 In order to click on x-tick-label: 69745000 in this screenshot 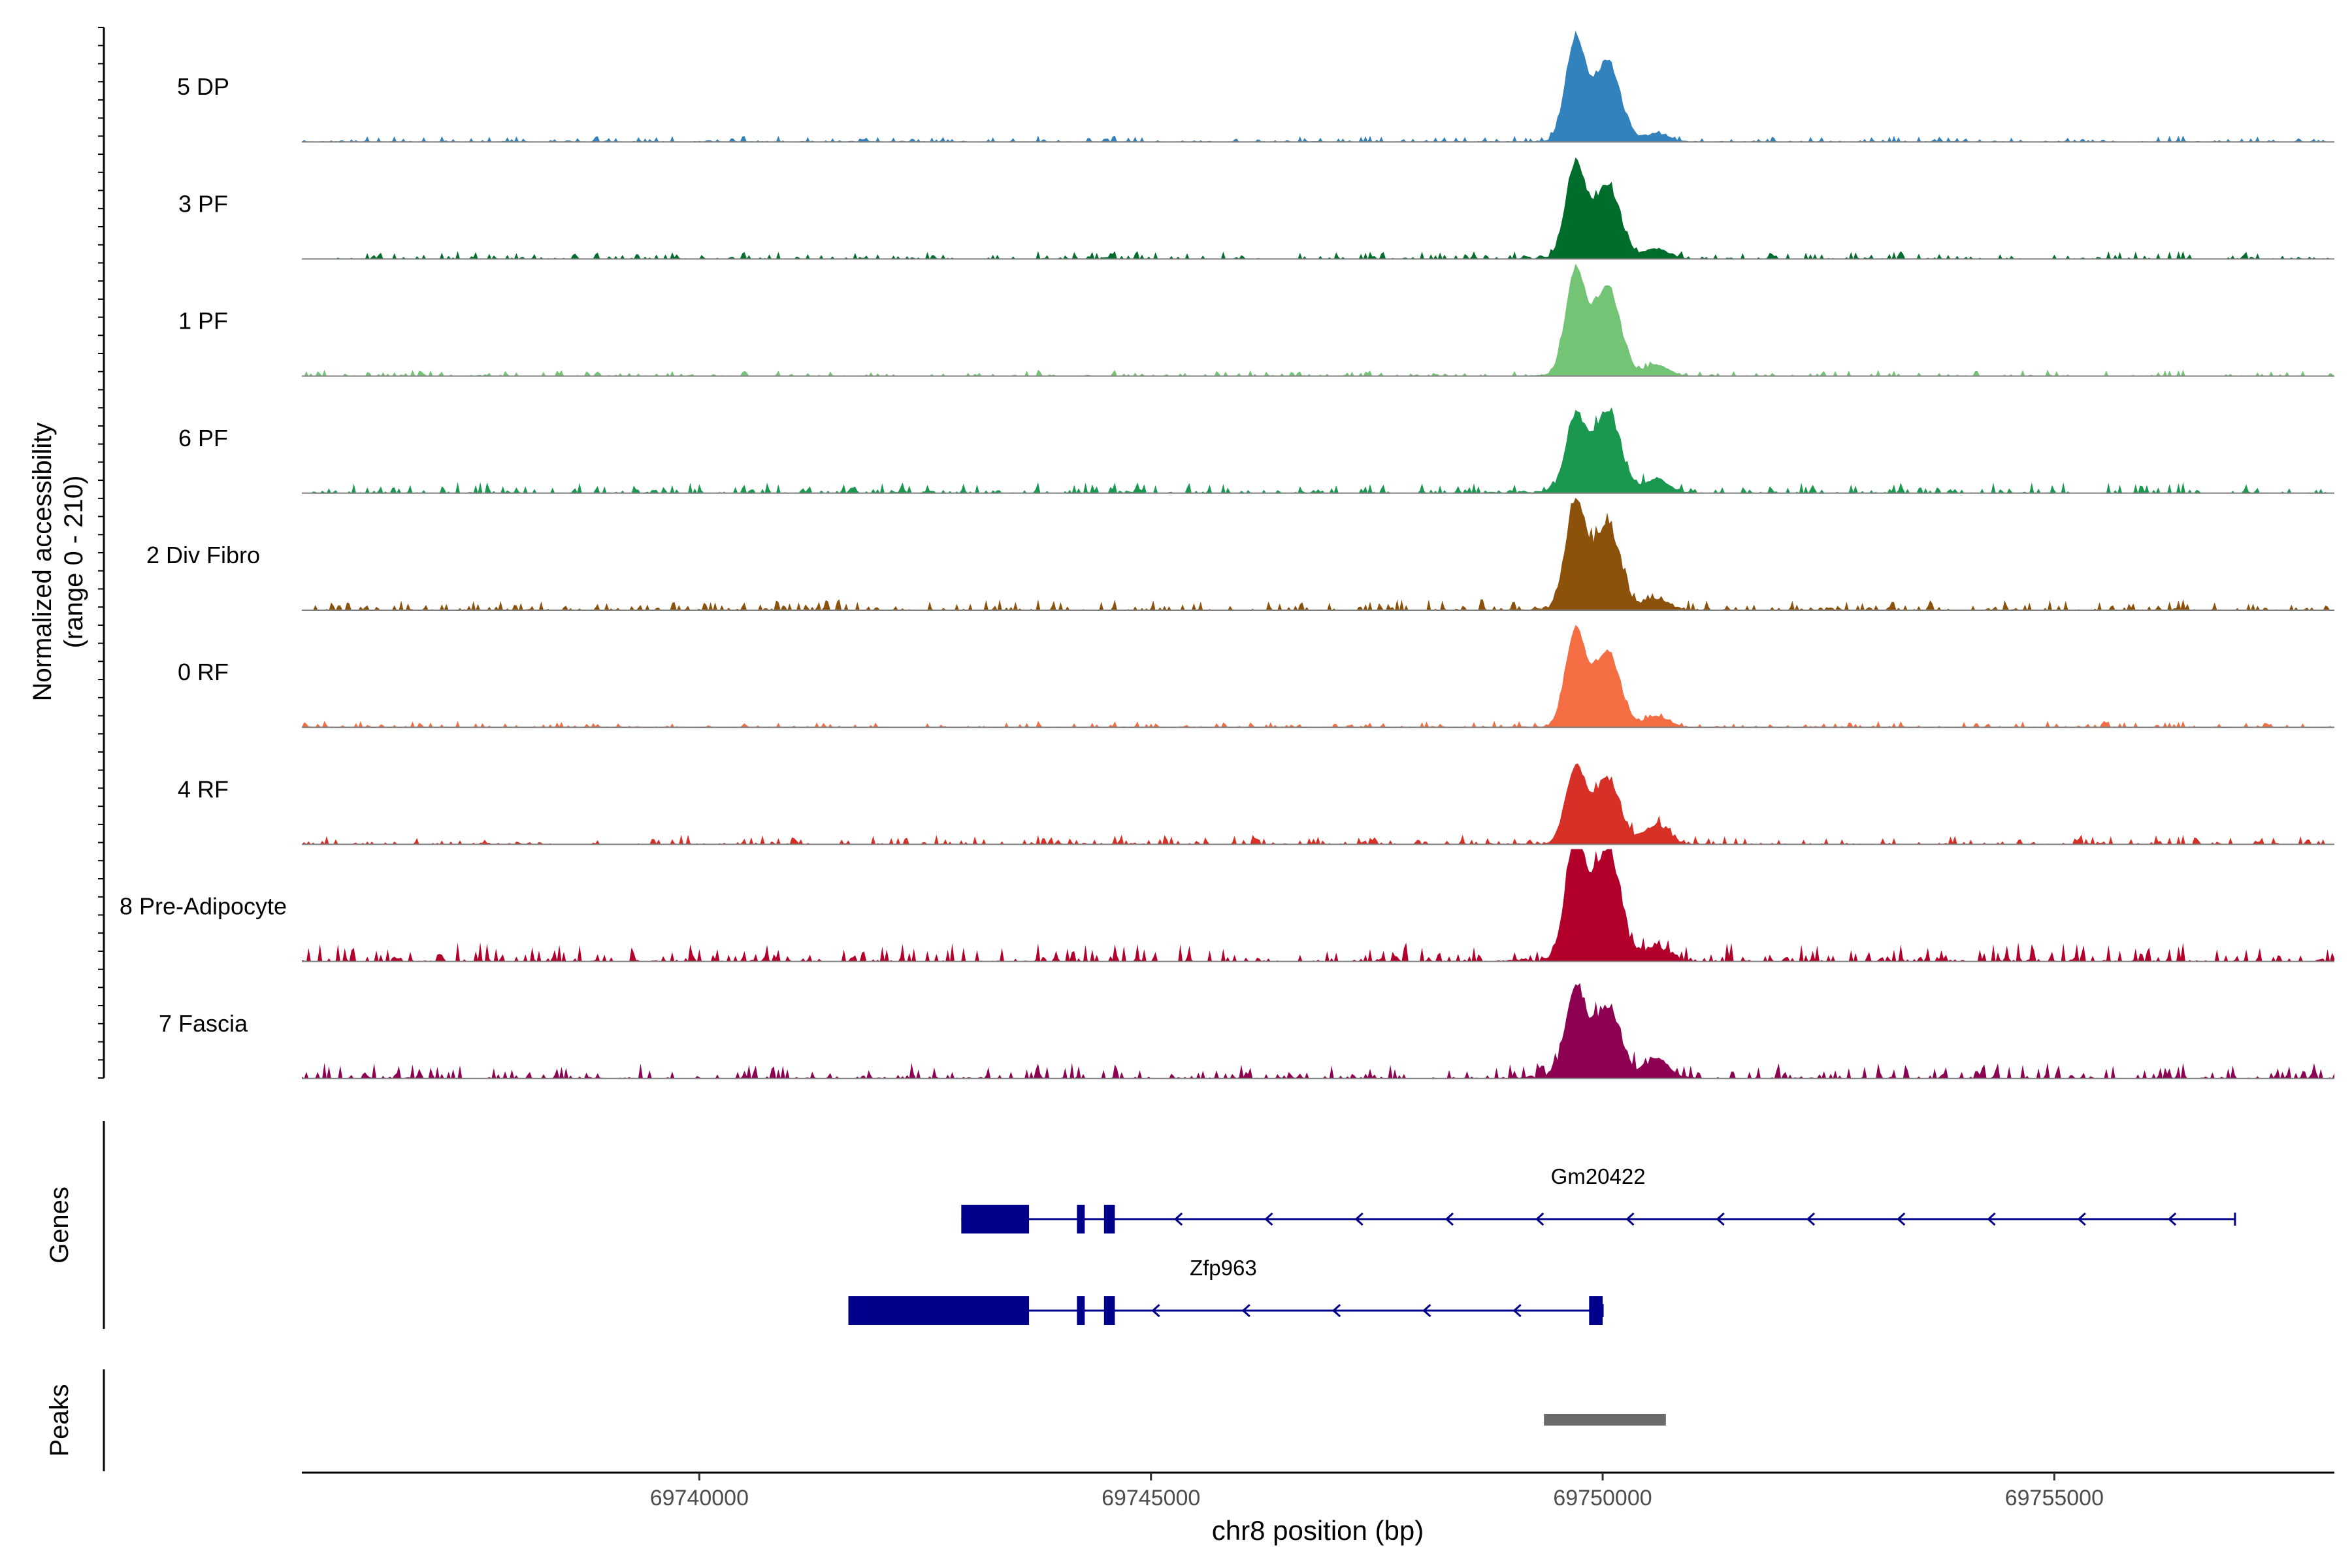, I will do `click(1151, 1498)`.